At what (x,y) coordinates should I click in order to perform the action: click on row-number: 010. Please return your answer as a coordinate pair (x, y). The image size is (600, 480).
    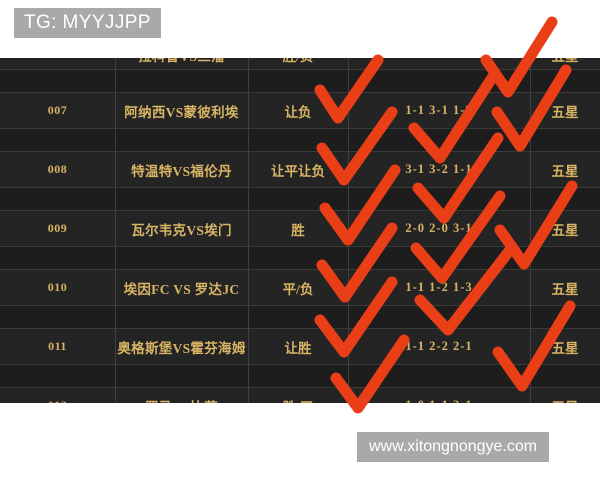
    Looking at the image, I should click on (57, 287).